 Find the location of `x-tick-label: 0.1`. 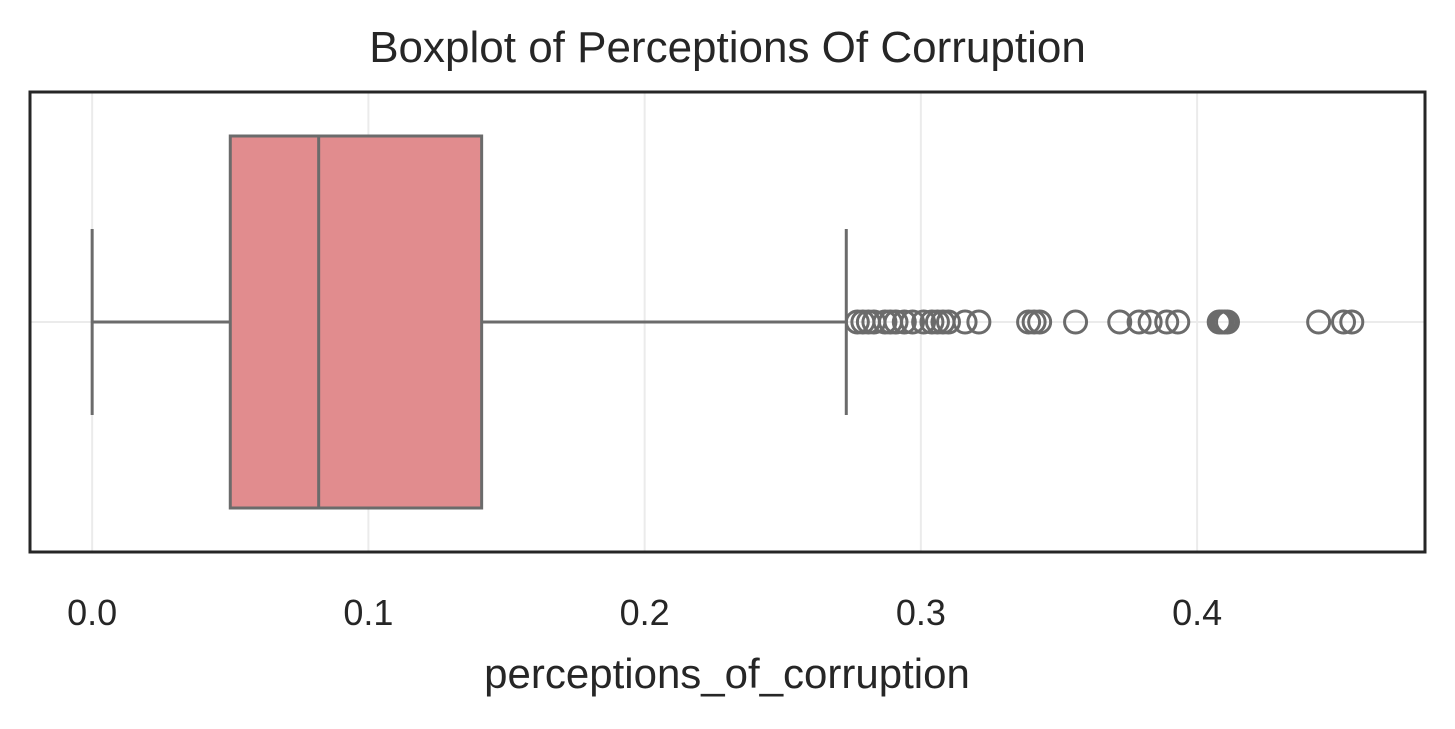

x-tick-label: 0.1 is located at coordinates (368, 612).